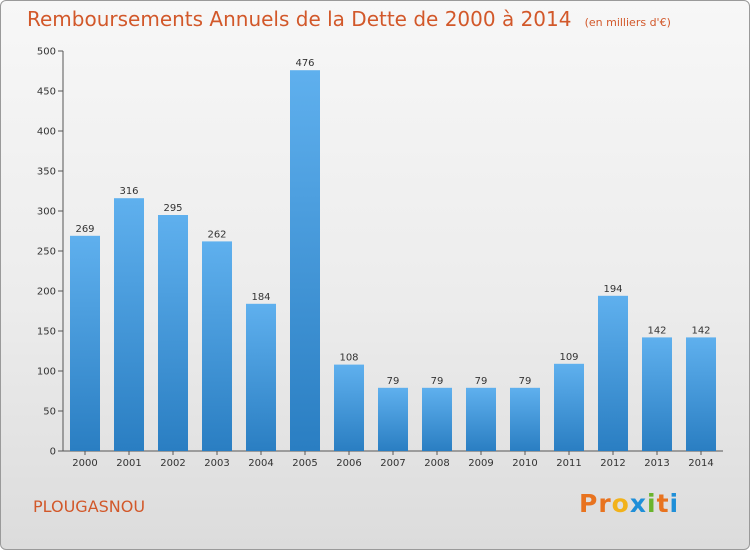  I want to click on x-tick-label: 2005, so click(304, 463).